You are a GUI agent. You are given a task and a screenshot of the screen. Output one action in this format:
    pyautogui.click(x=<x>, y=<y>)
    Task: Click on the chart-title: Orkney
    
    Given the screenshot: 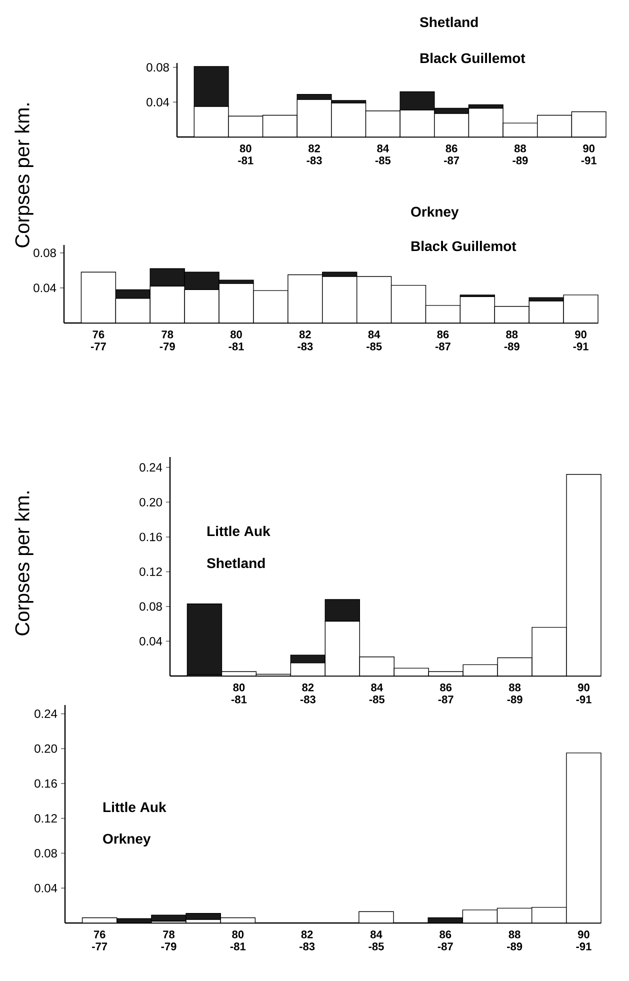 What is the action you would take?
    pyautogui.click(x=435, y=213)
    